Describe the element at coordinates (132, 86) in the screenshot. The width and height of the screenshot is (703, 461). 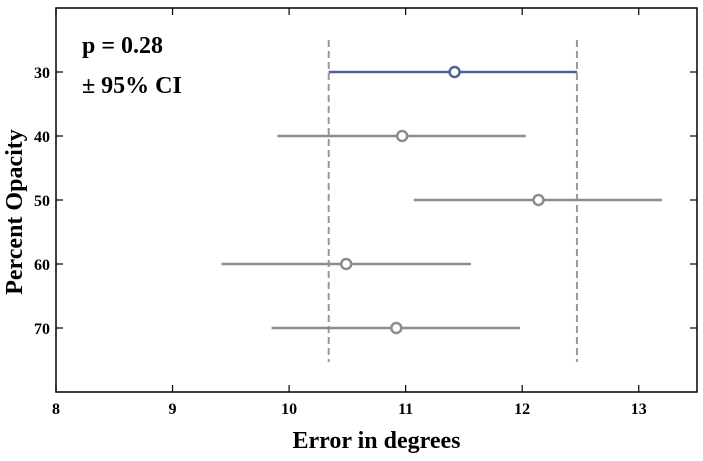
I see `annotation-2: ± 95% CI` at that location.